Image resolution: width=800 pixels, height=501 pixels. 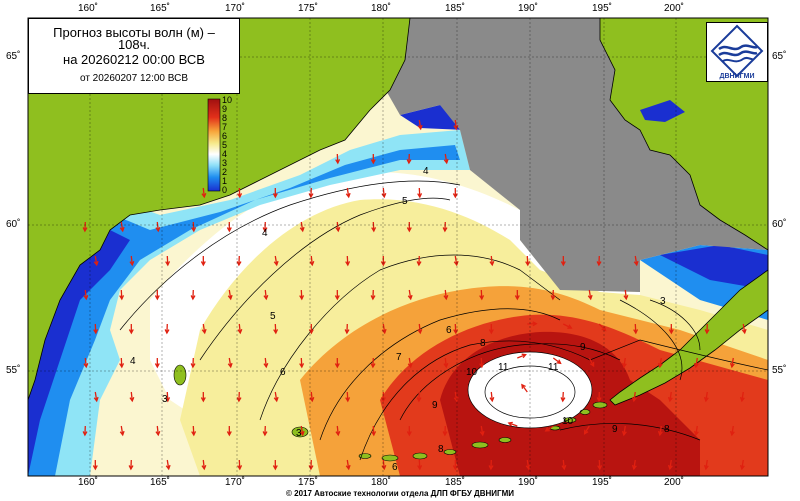 What do you see at coordinates (472, 372) in the screenshot?
I see `contour-label: 10` at bounding box center [472, 372].